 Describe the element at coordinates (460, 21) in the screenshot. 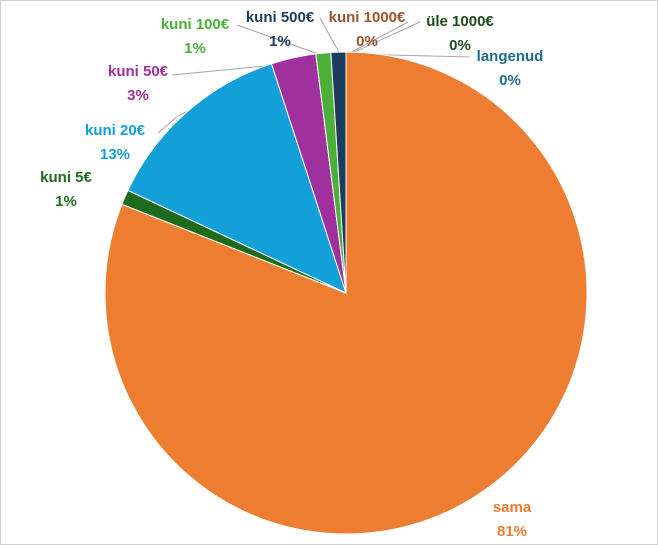

I see `slice-label: üle 1000€` at that location.